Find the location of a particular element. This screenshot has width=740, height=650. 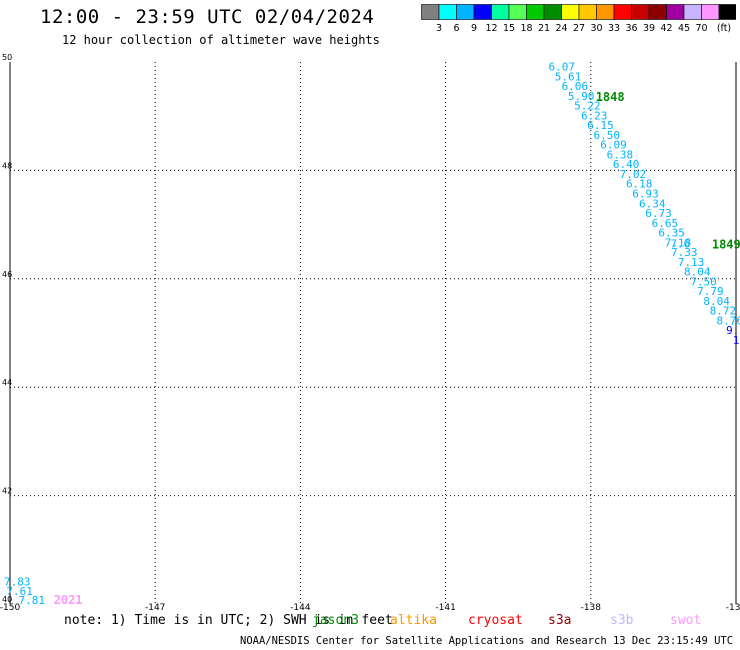

latitude-tick-label: 46 is located at coordinates (7, 274).